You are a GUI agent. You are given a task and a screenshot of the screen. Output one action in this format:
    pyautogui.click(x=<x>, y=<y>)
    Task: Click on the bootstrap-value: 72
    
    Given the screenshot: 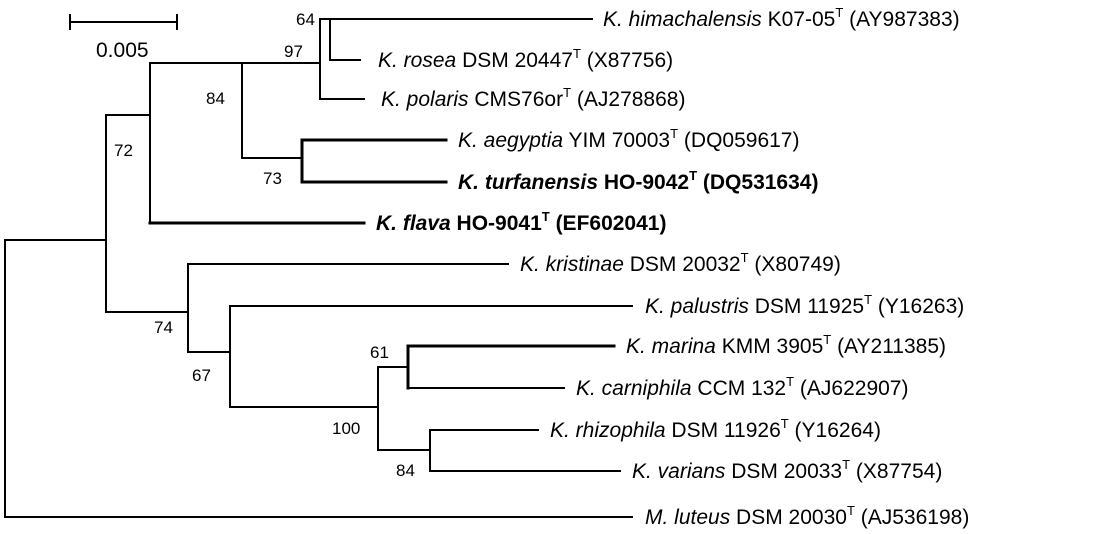 What is the action you would take?
    pyautogui.click(x=123, y=150)
    